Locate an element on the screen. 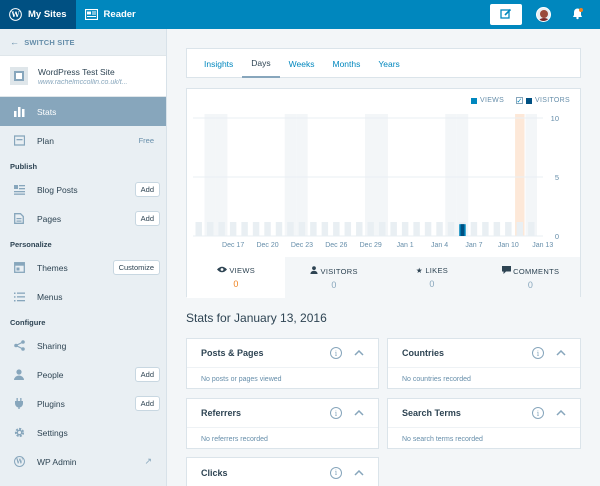 The image size is (600, 486). sidebar-item-pages: Pages Add is located at coordinates (83, 218).